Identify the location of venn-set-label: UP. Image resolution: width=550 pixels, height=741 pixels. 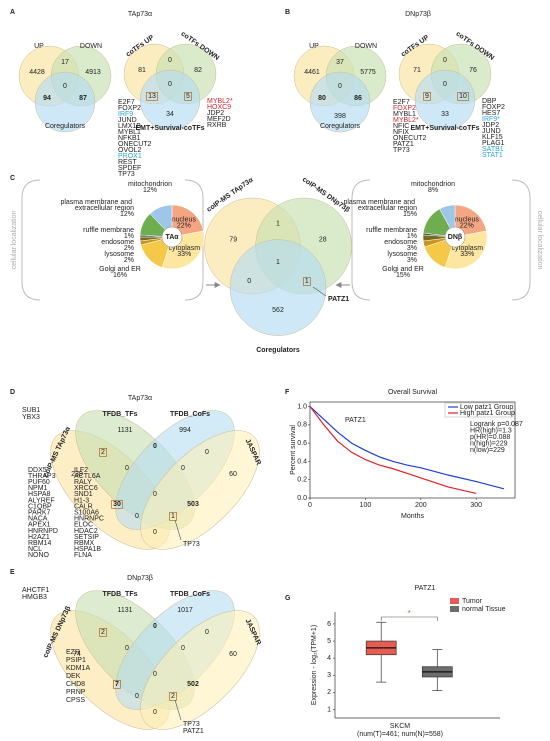
(39, 46).